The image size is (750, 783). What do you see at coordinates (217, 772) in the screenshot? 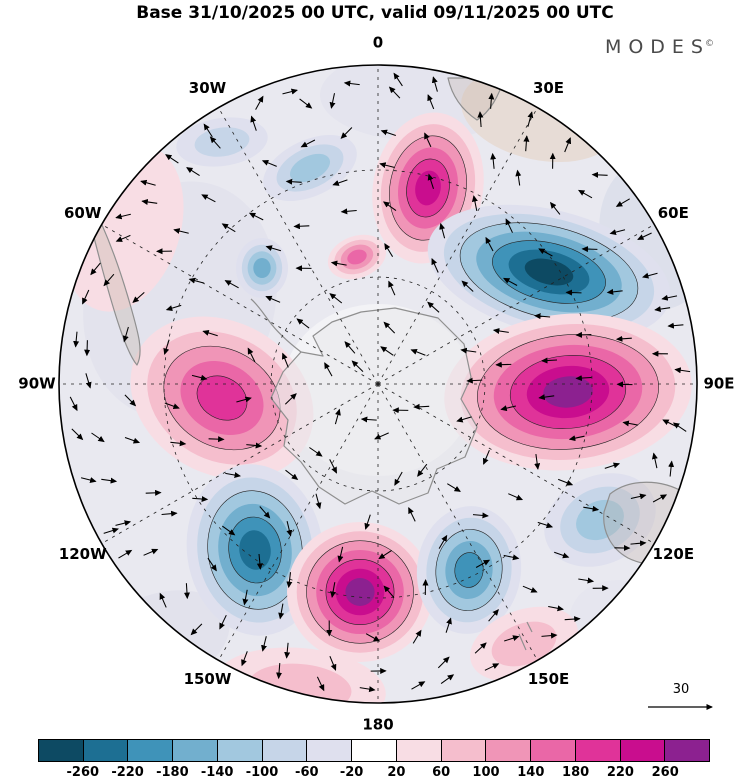
I see `colorbar-tick-label: -140` at bounding box center [217, 772].